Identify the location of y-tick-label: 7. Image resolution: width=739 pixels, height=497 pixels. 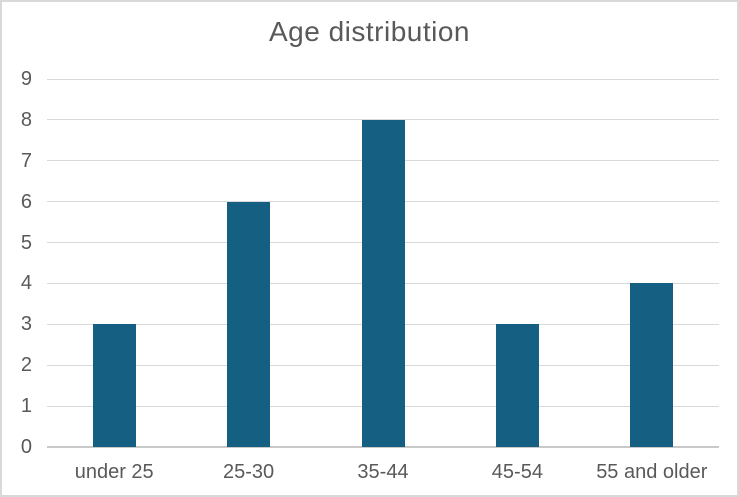
(26, 160).